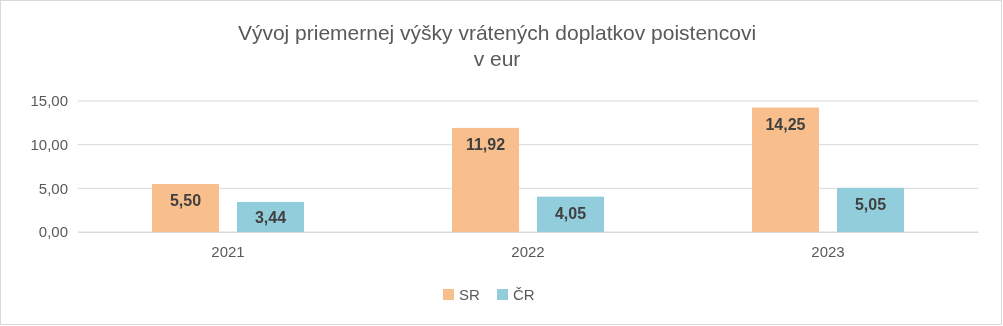 The width and height of the screenshot is (1003, 326). I want to click on chart-title: Vývoj priemernej výšky vrátených doplatkov poistencovi v eur, so click(497, 45).